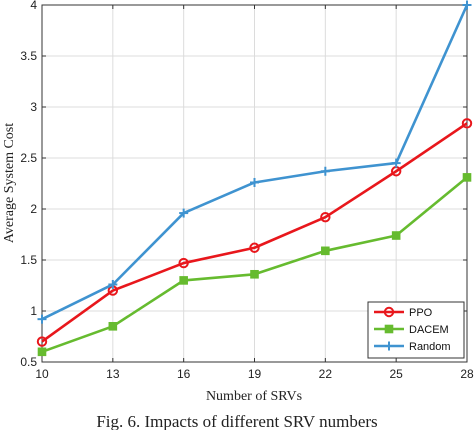  I want to click on y-tick-label: 3.5, so click(28, 56).